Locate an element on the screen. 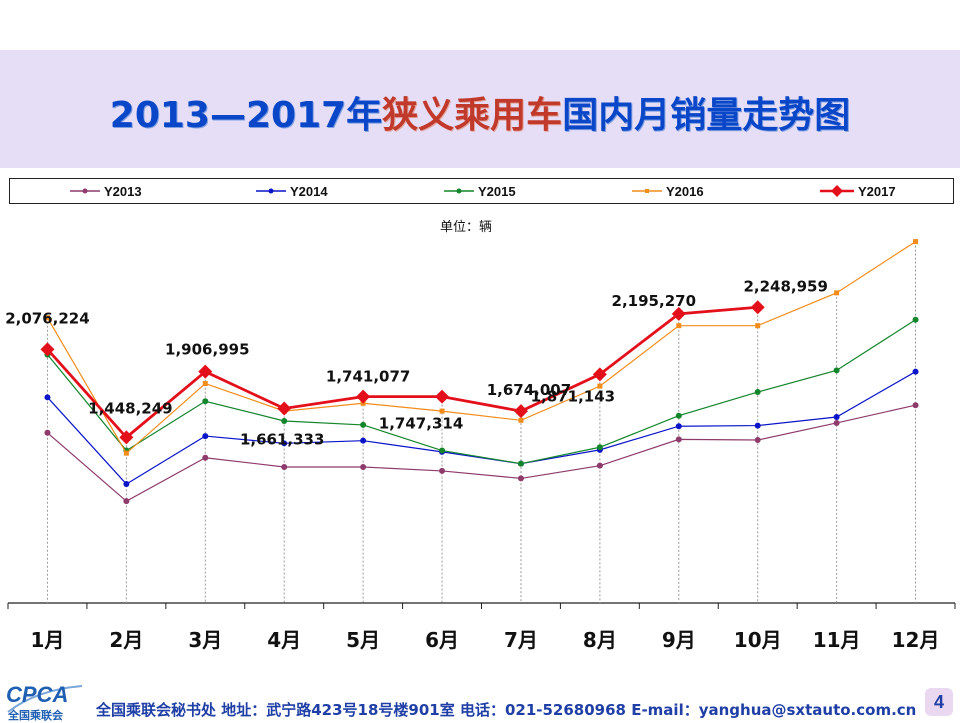 The image size is (960, 723). x-tick-label: 10月 is located at coordinates (758, 640).